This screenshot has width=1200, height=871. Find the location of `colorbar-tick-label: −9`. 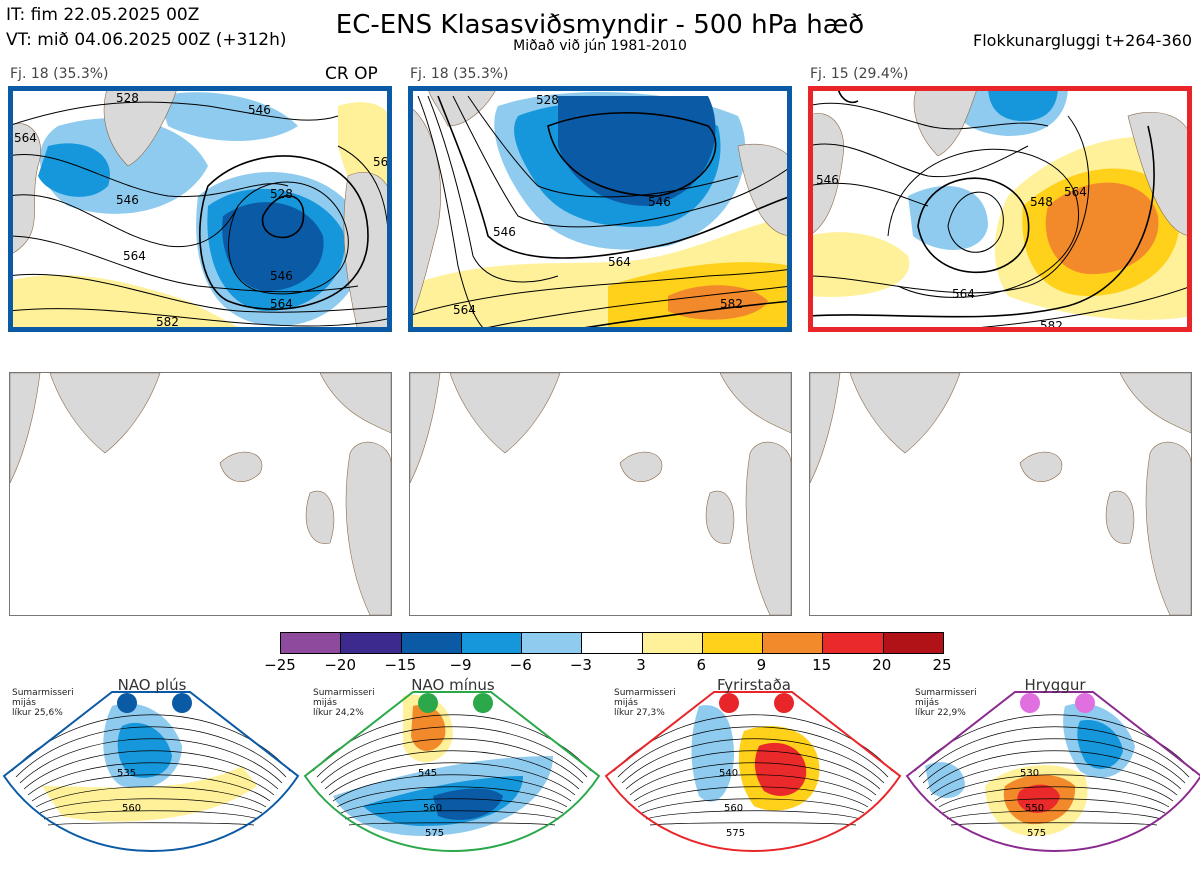

colorbar-tick-label: −9 is located at coordinates (460, 665).